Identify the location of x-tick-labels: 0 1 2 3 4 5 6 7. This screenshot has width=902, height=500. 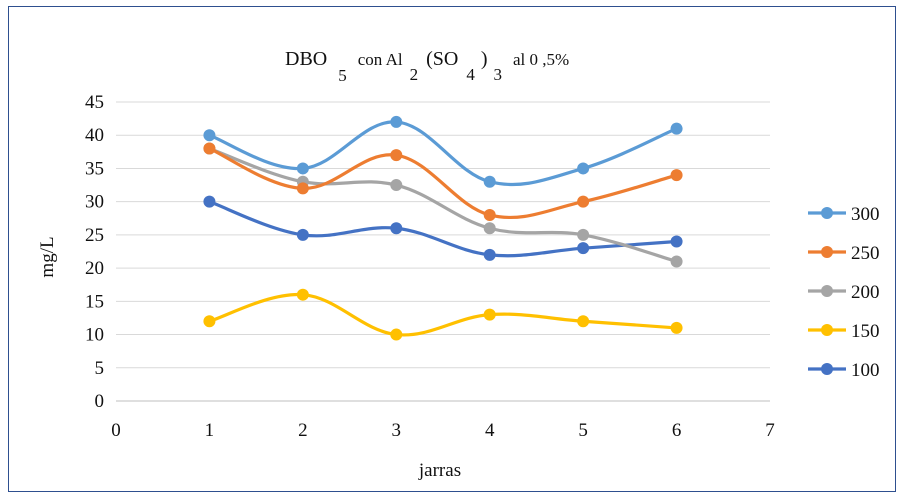
(443, 430).